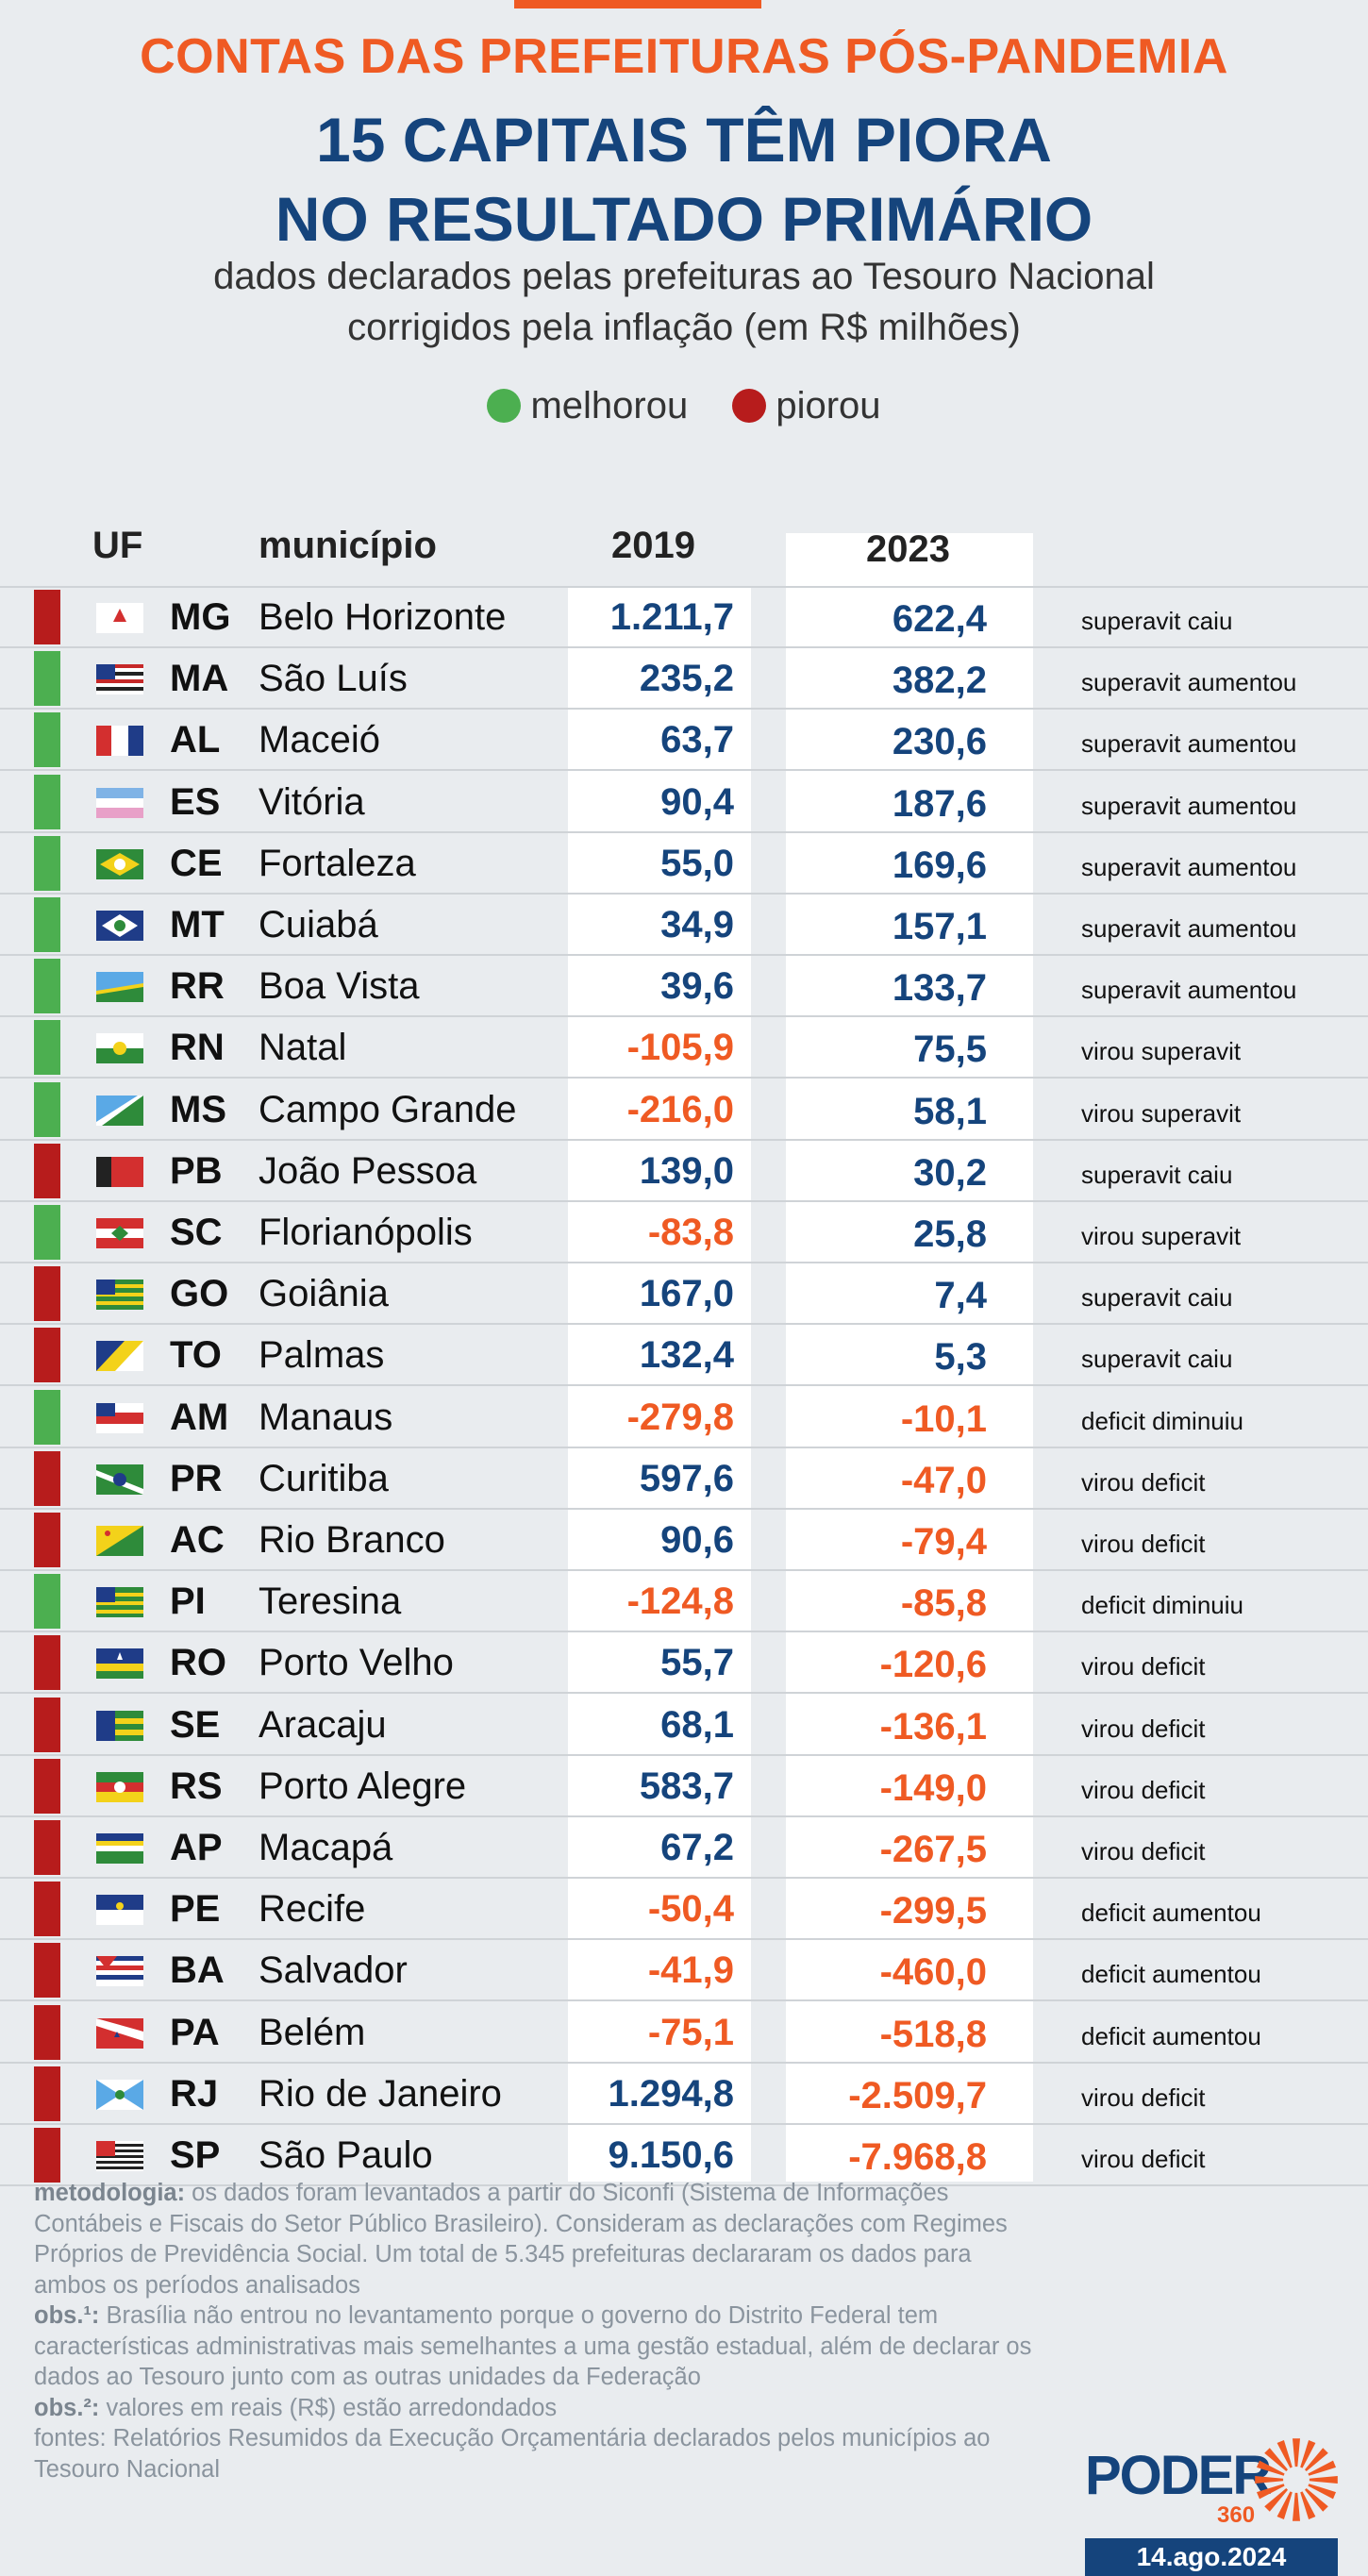  What do you see at coordinates (684, 1602) in the screenshot?
I see `table-row: PI Teresina -124,8 -85,8 deficit diminuiu` at bounding box center [684, 1602].